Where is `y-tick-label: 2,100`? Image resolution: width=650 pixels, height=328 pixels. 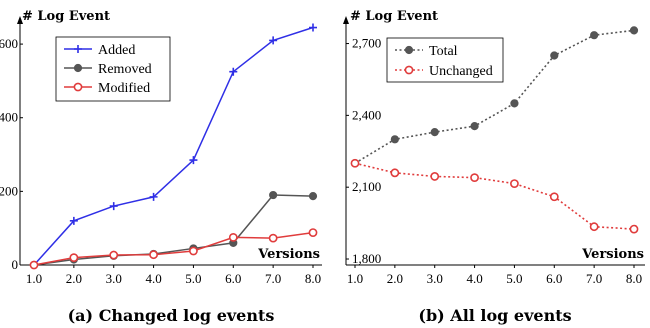 y-tick-label: 2,100 is located at coordinates (366, 186).